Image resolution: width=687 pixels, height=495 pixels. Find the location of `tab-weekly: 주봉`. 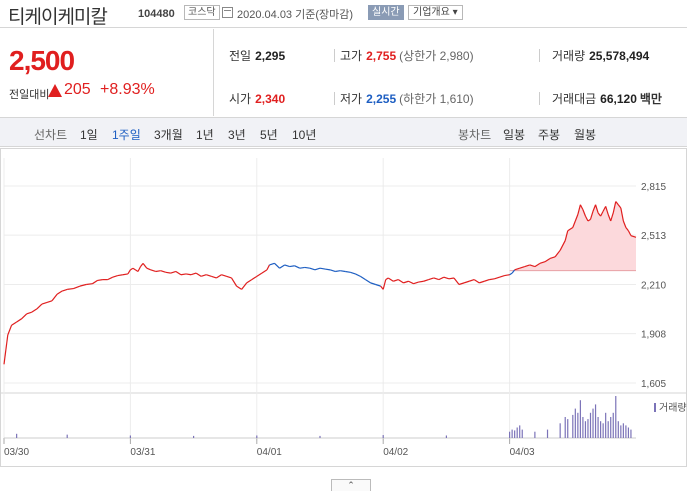

tab-weekly: 주봉 is located at coordinates (549, 135).